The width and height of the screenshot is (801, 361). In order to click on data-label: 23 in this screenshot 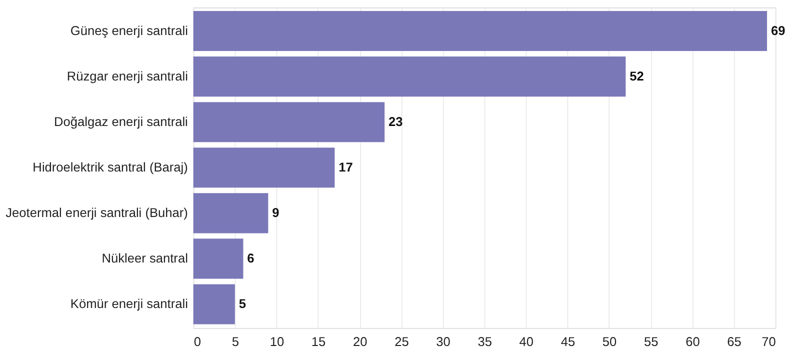, I will do `click(395, 122)`.